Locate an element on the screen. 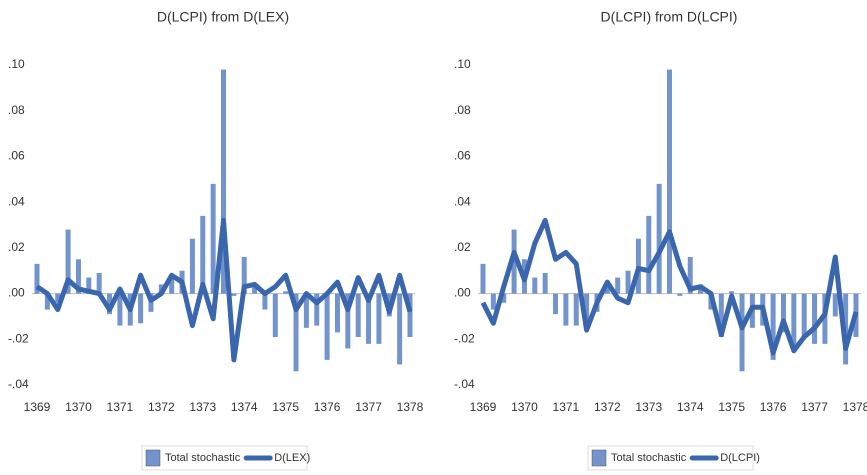 The height and width of the screenshot is (475, 867). legend-label: D(LCPI) is located at coordinates (740, 458).